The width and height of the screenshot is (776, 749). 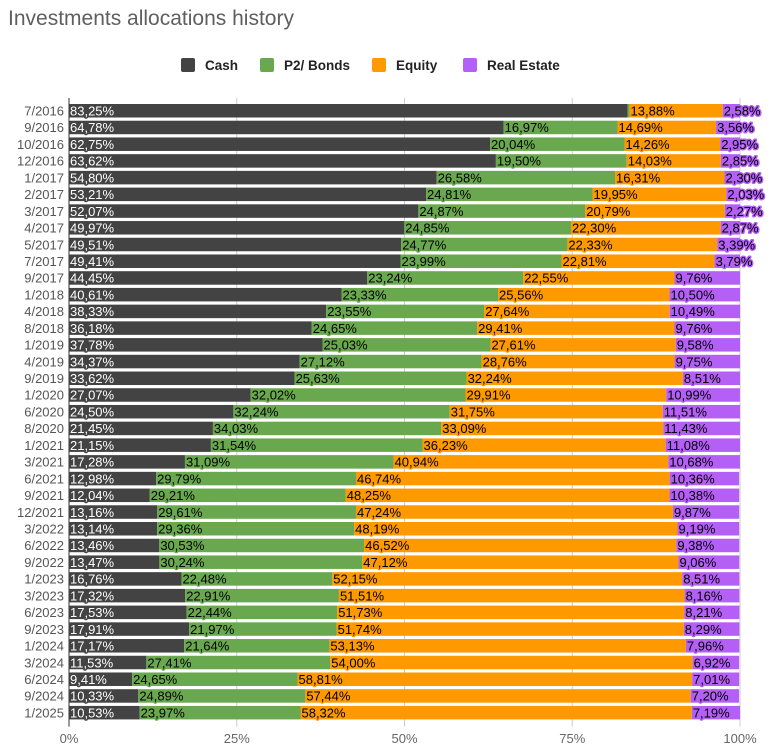 I want to click on legend-item-cash: Cash, so click(x=209, y=65).